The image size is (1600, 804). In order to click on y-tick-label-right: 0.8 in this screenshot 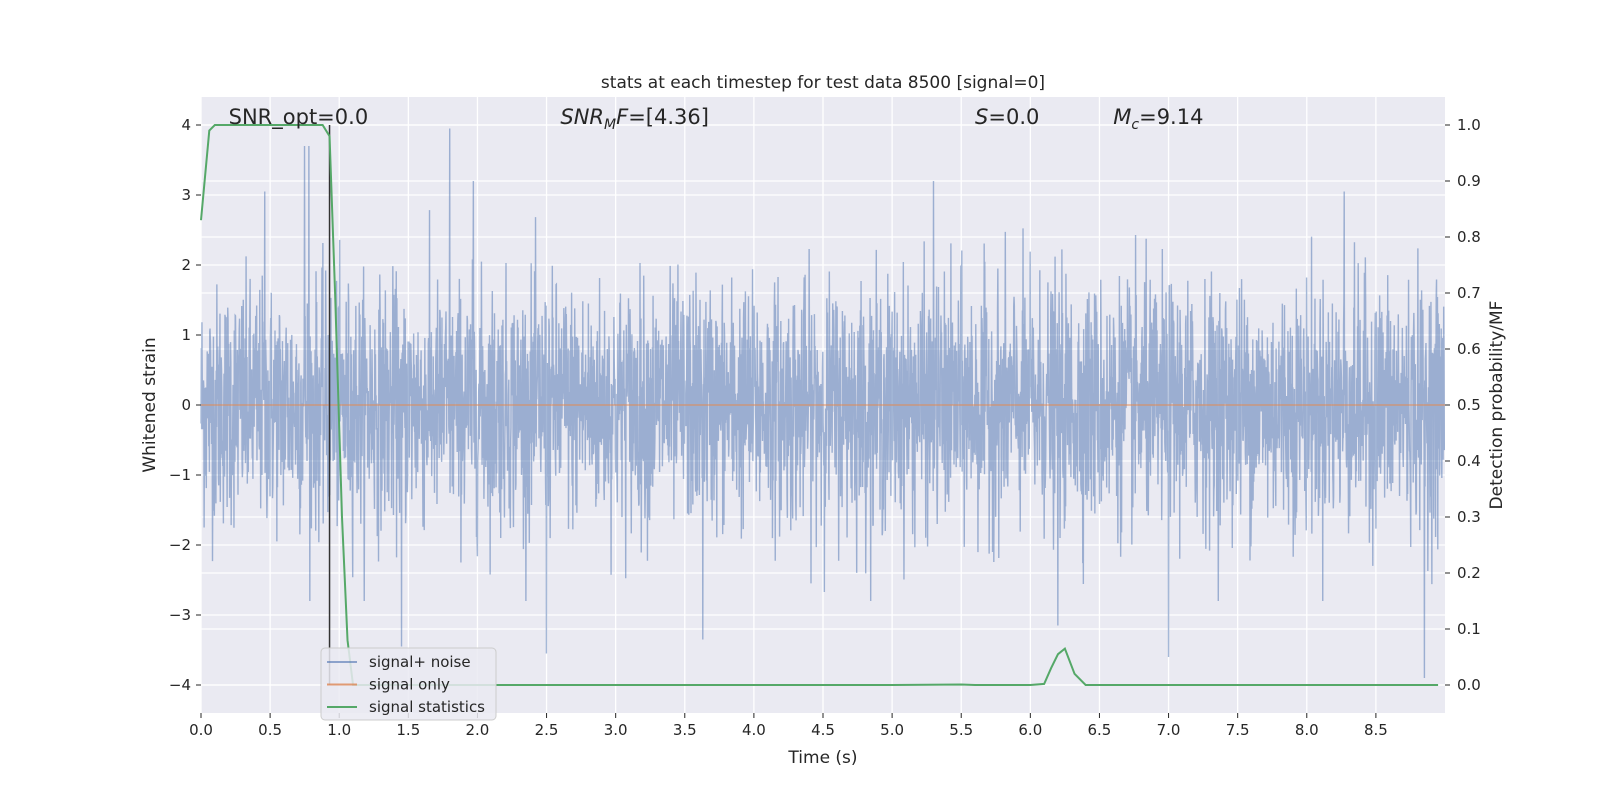, I will do `click(1469, 237)`.